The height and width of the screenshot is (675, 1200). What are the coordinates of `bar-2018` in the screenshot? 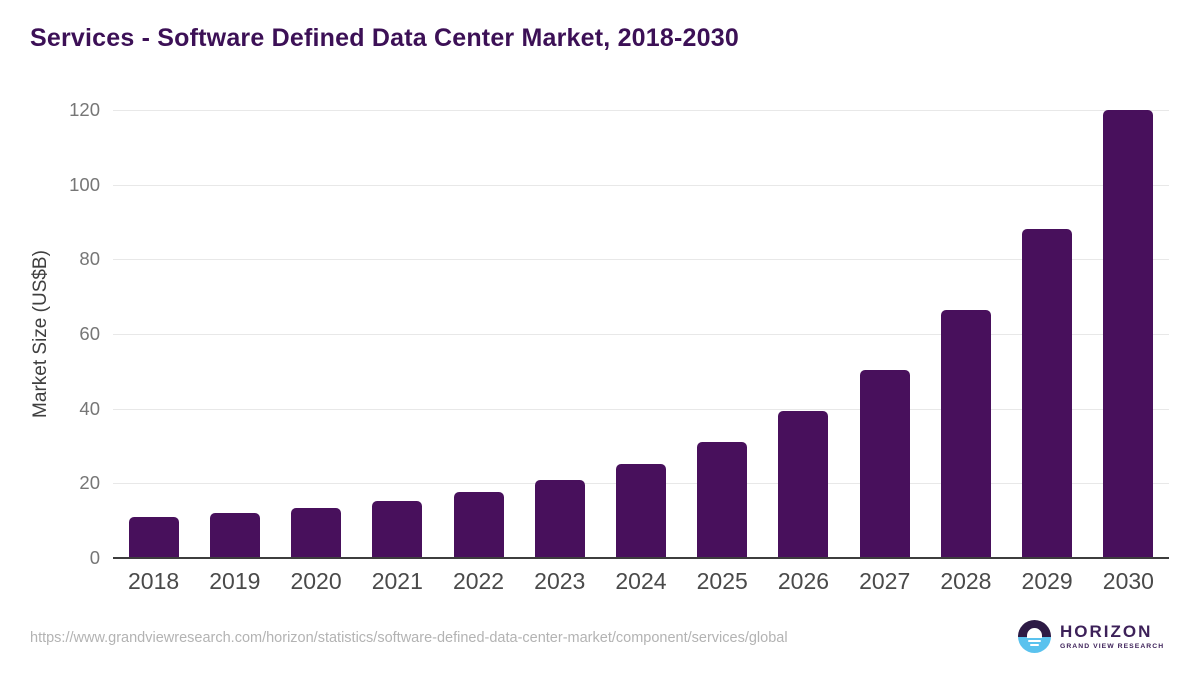 It's located at (153, 537).